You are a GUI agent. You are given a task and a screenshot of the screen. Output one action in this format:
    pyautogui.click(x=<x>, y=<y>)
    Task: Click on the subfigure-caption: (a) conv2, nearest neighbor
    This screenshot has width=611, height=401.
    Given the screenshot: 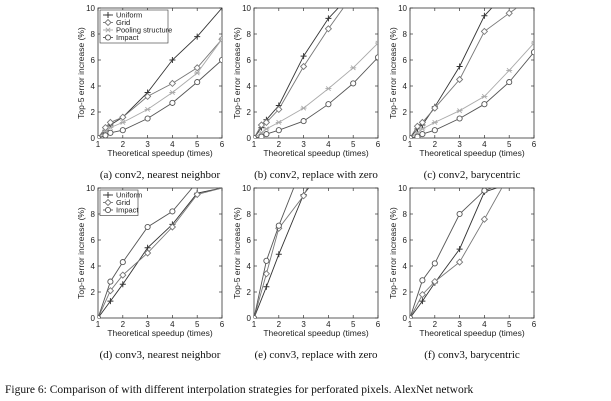 What is the action you would take?
    pyautogui.click(x=160, y=175)
    